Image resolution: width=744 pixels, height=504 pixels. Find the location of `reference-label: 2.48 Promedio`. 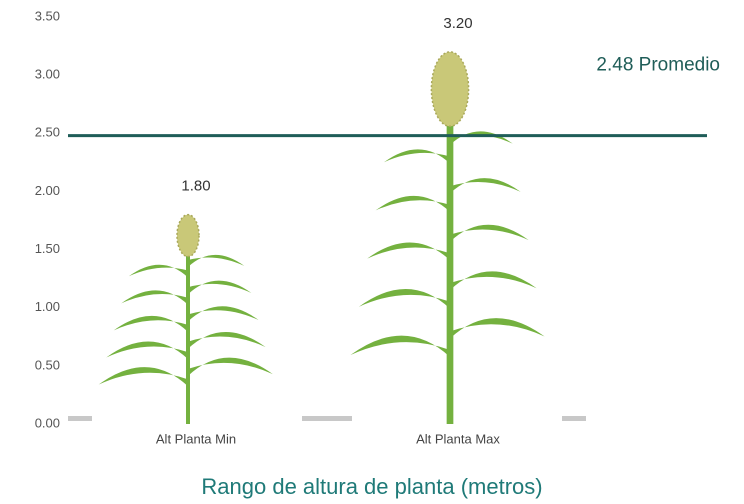

reference-label: 2.48 Promedio is located at coordinates (658, 65).